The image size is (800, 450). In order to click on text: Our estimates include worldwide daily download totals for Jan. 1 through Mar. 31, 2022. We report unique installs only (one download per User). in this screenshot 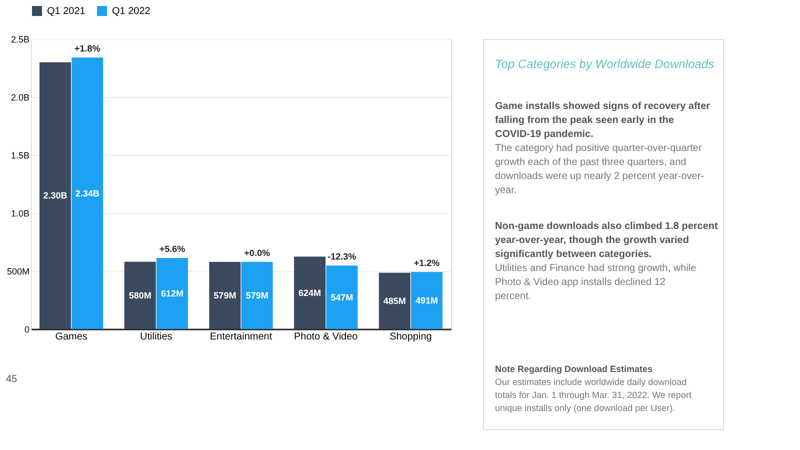, I will do `click(593, 395)`.